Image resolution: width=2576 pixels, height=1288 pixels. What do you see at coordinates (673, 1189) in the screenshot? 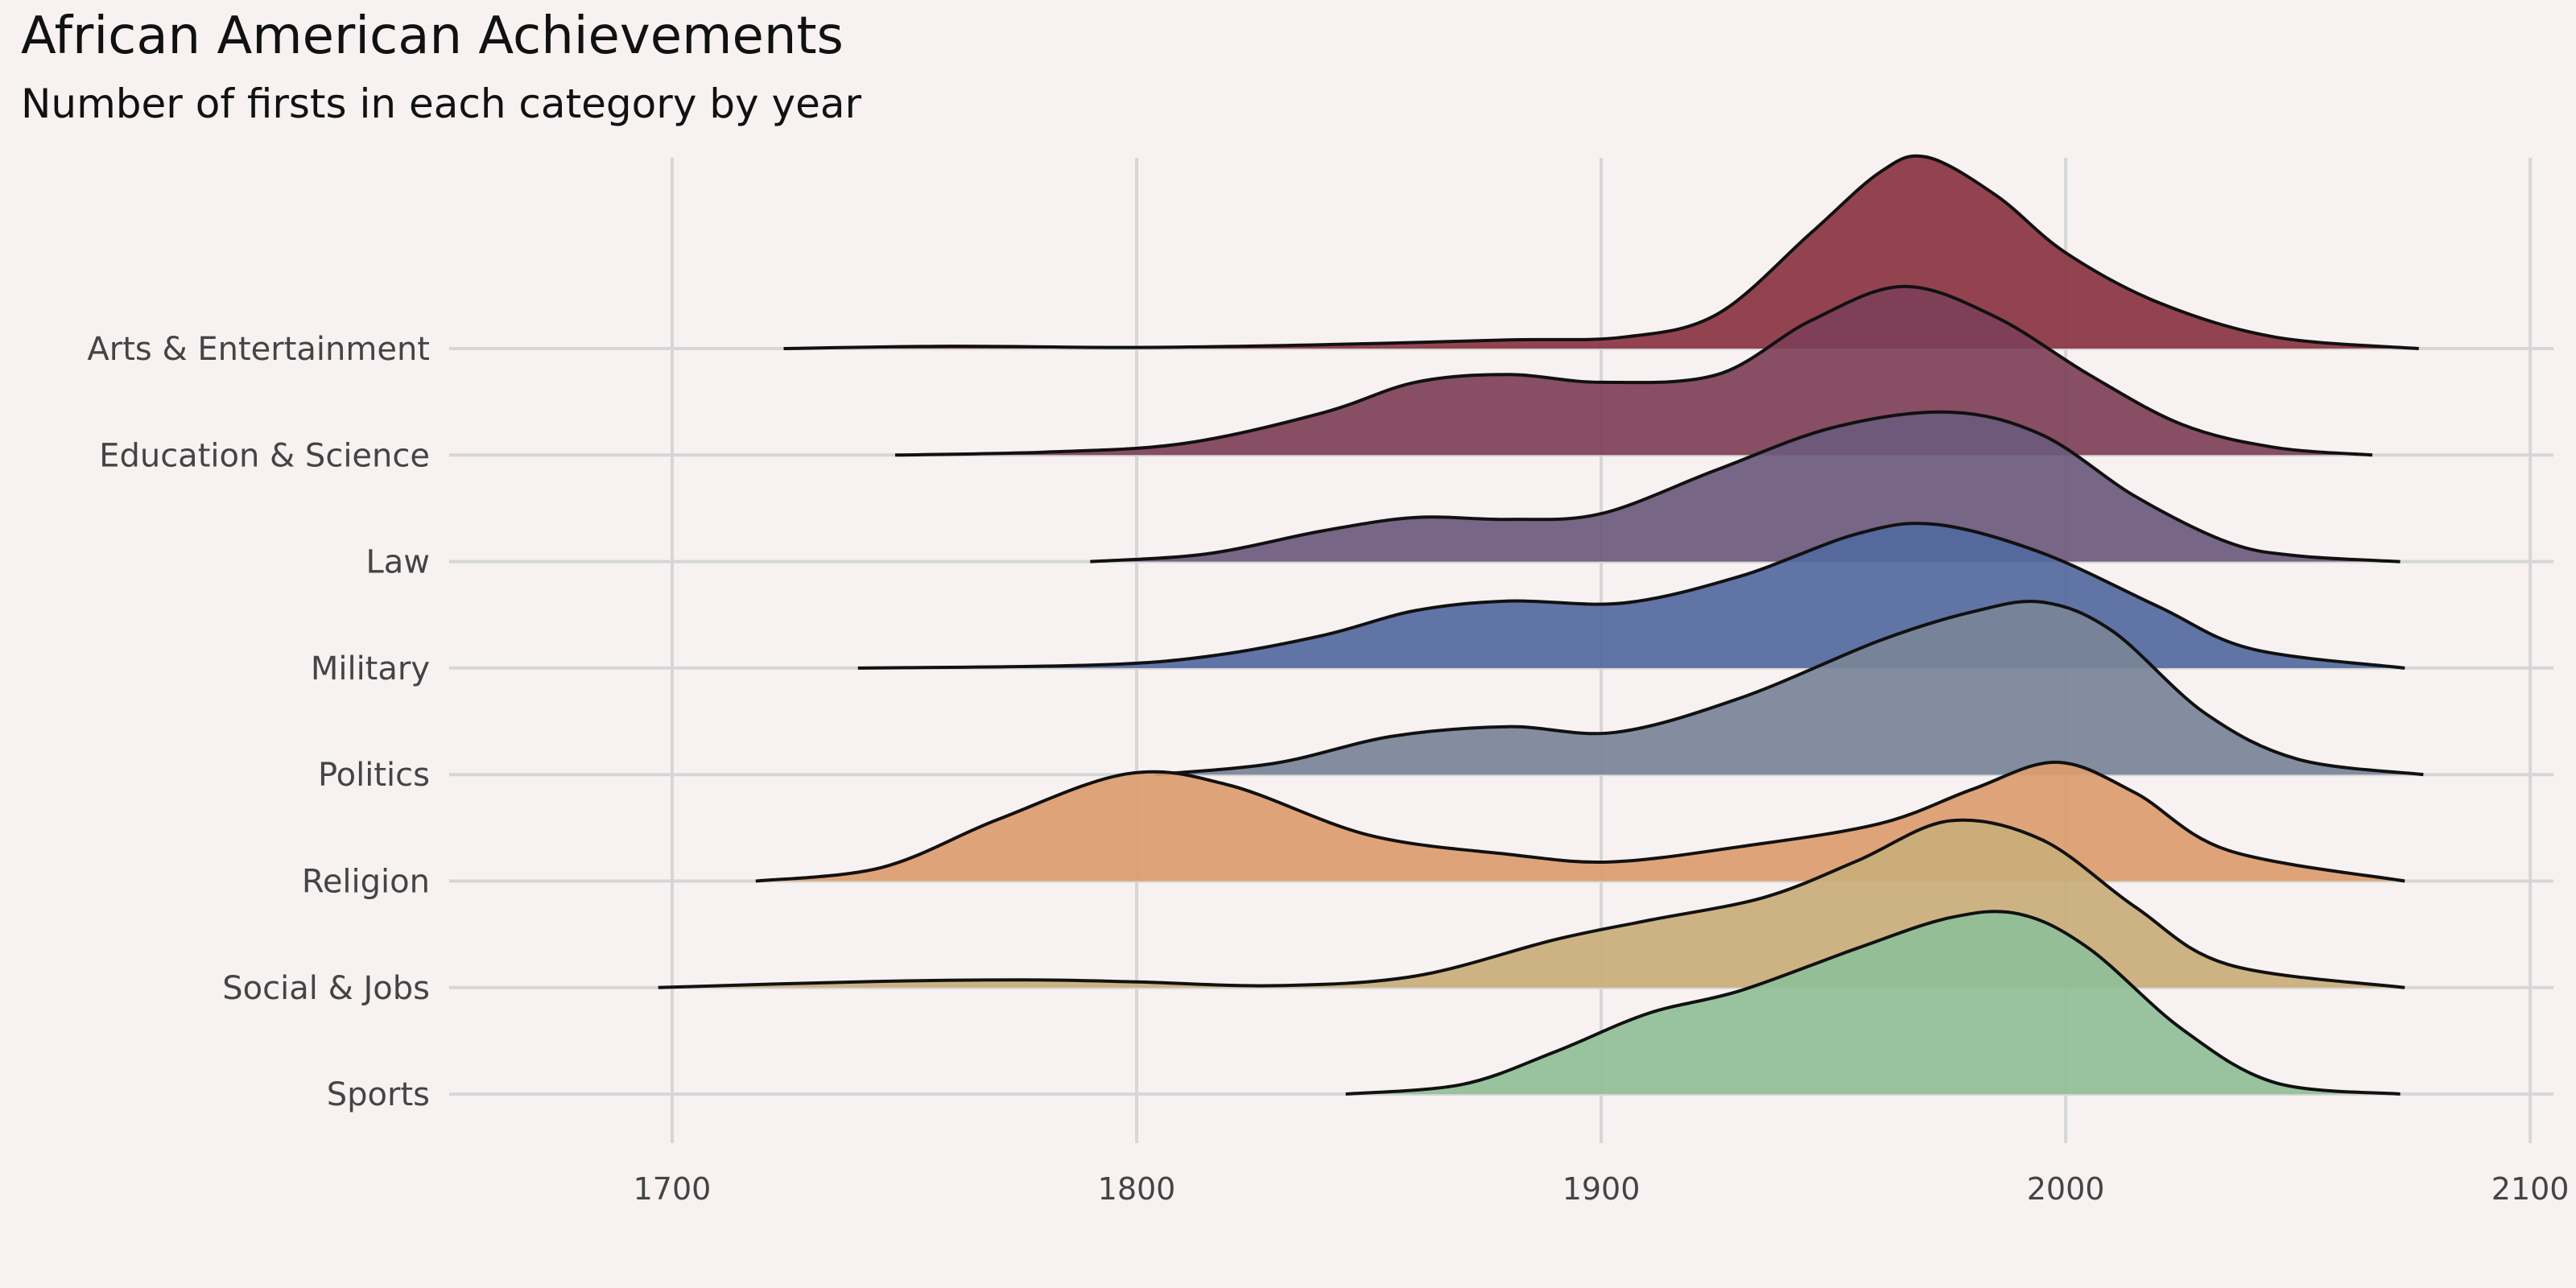
I see `x-tick-label-1700: 1700` at bounding box center [673, 1189].